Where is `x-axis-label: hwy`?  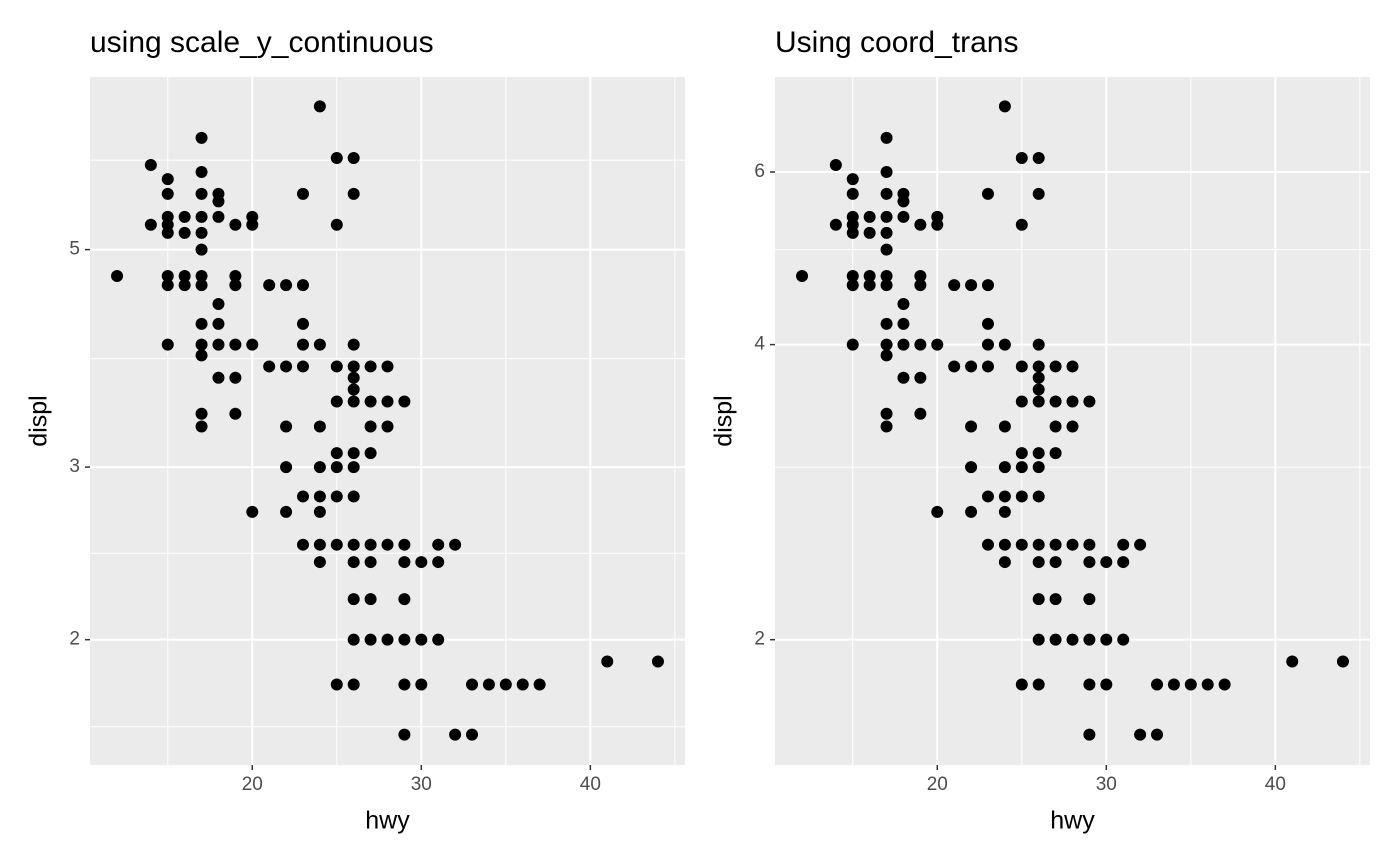 x-axis-label: hwy is located at coordinates (387, 821).